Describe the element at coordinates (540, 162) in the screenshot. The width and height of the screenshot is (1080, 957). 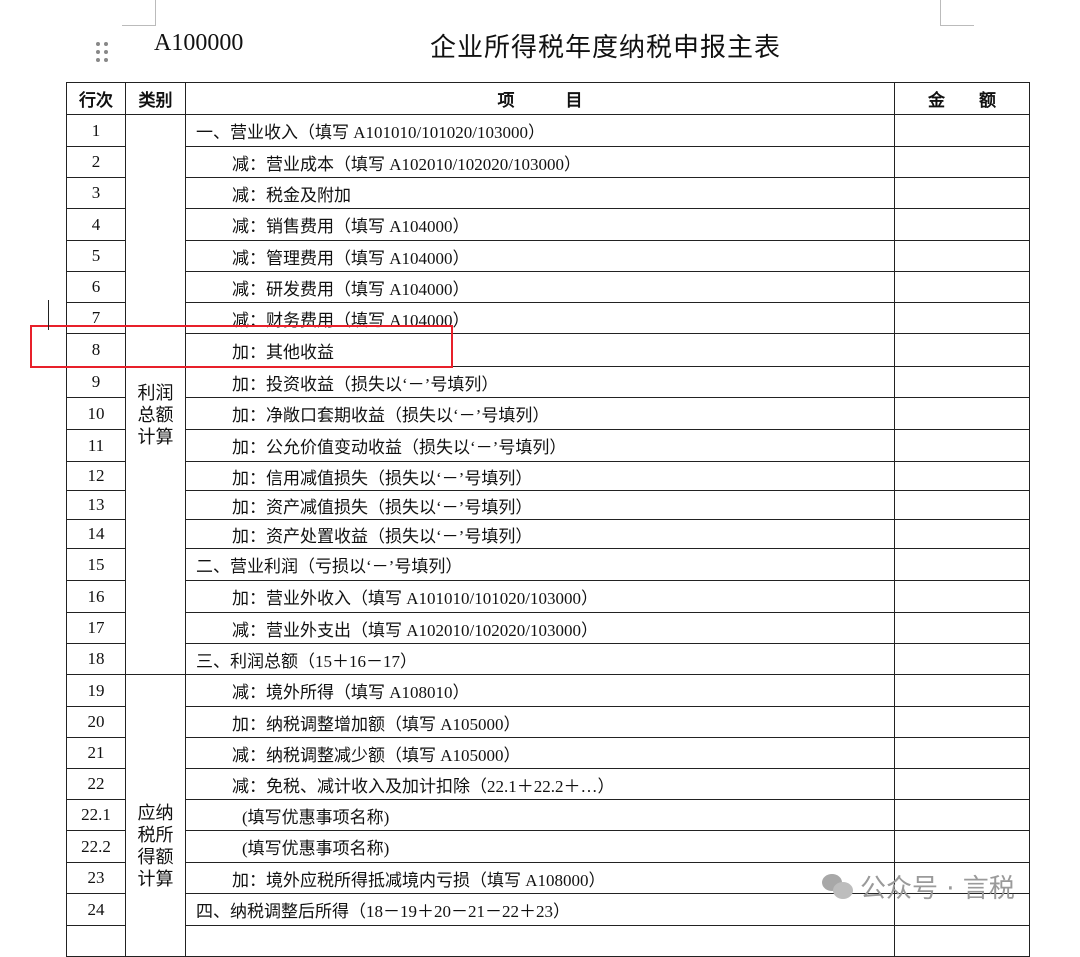
I see `item-cell: 减：营业成本（填写 A102010/102020/103000）` at that location.